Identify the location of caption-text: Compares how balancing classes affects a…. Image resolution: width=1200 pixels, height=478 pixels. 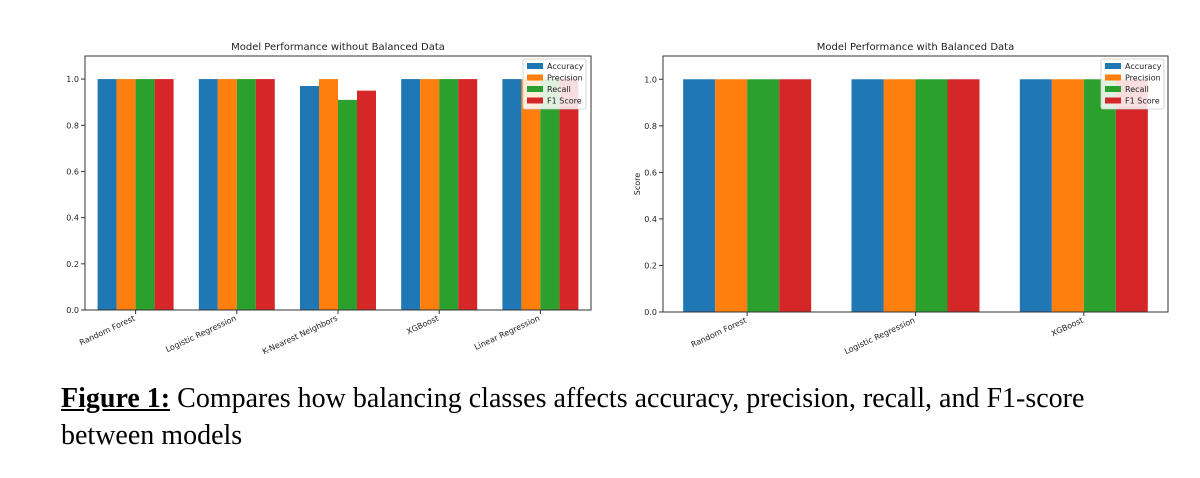
(573, 417).